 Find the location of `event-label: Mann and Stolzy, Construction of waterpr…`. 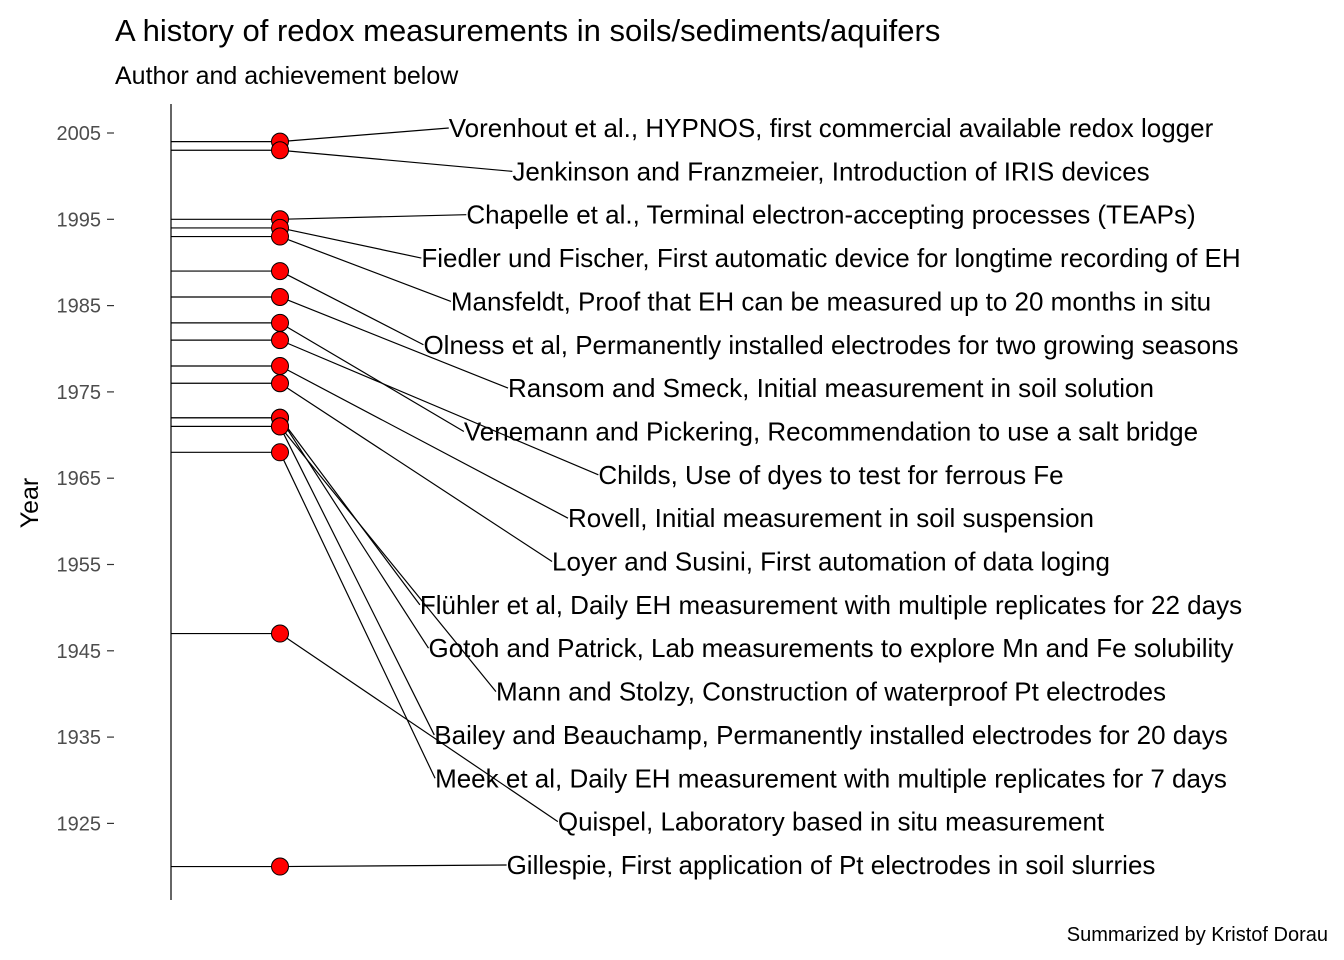

event-label: Mann and Stolzy, Construction of waterpr… is located at coordinates (831, 692).